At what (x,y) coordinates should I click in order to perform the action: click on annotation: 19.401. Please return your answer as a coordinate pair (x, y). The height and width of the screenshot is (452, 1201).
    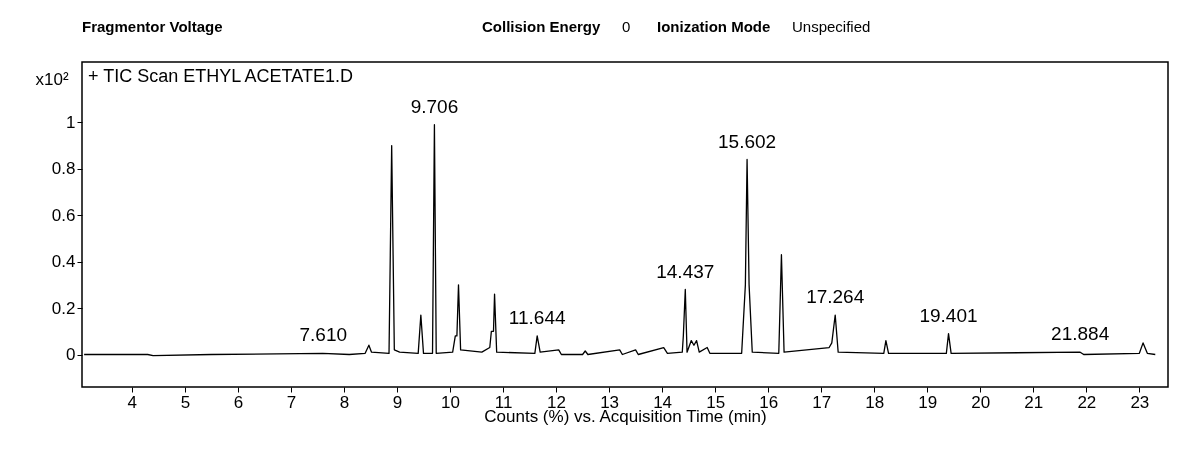
    Looking at the image, I should click on (948, 315).